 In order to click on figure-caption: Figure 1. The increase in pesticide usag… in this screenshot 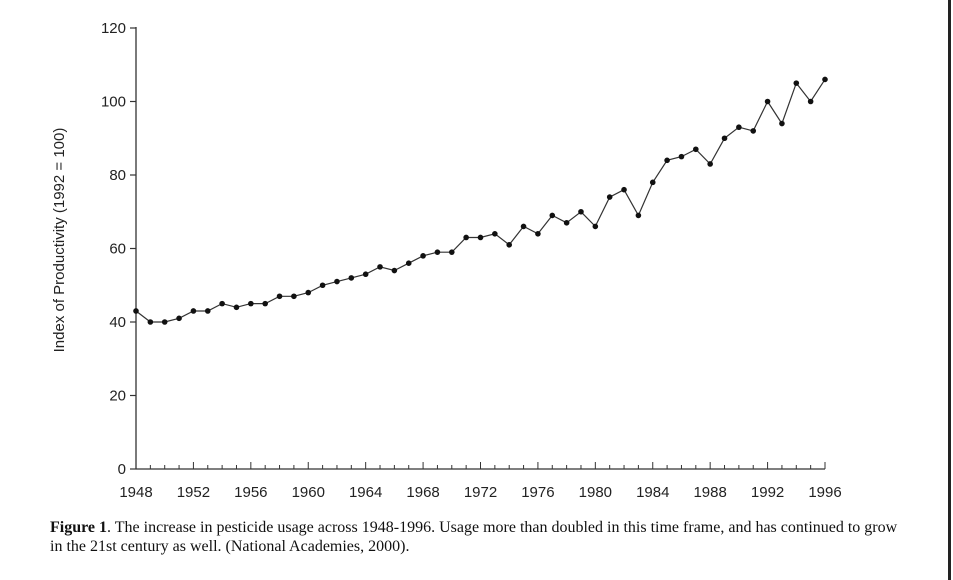, I will do `click(480, 537)`.